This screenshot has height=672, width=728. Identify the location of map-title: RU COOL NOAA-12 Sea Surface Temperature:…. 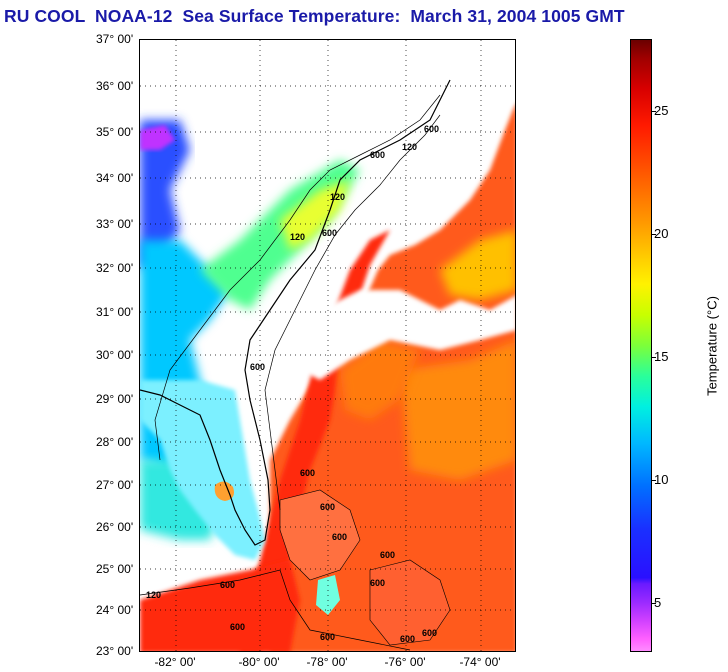
(314, 16).